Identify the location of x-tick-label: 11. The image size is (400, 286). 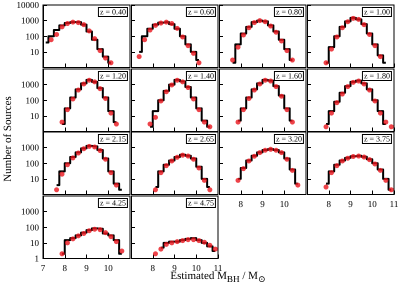
(394, 204).